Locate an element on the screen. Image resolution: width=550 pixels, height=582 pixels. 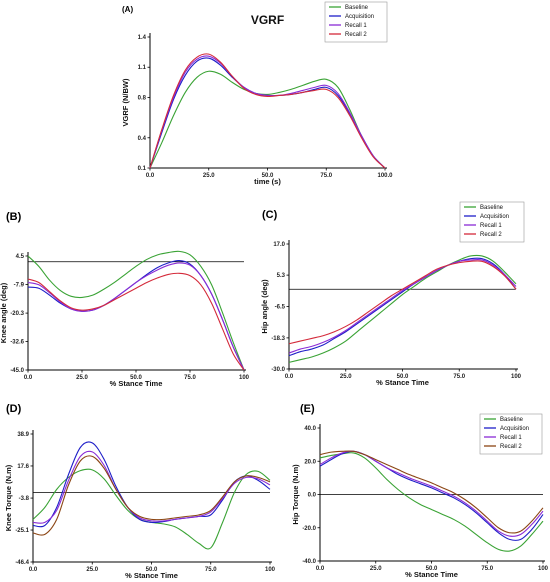
y-tick-label: 17.6 is located at coordinates (23, 467).